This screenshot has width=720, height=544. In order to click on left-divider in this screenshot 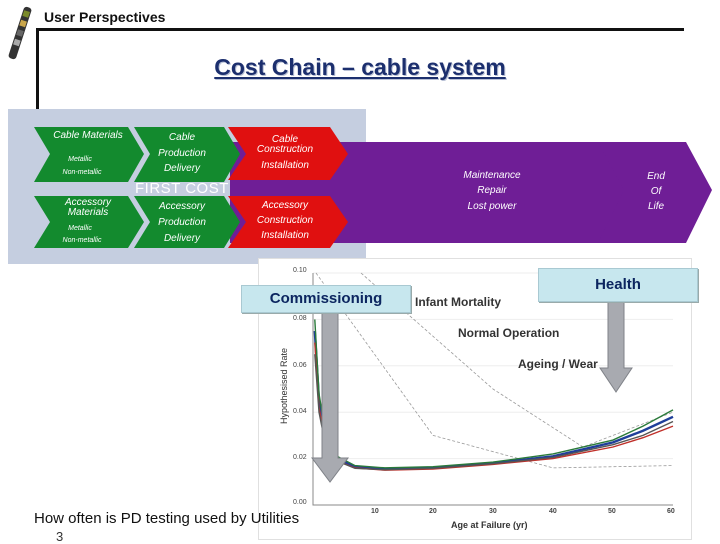, I will do `click(37, 69)`.